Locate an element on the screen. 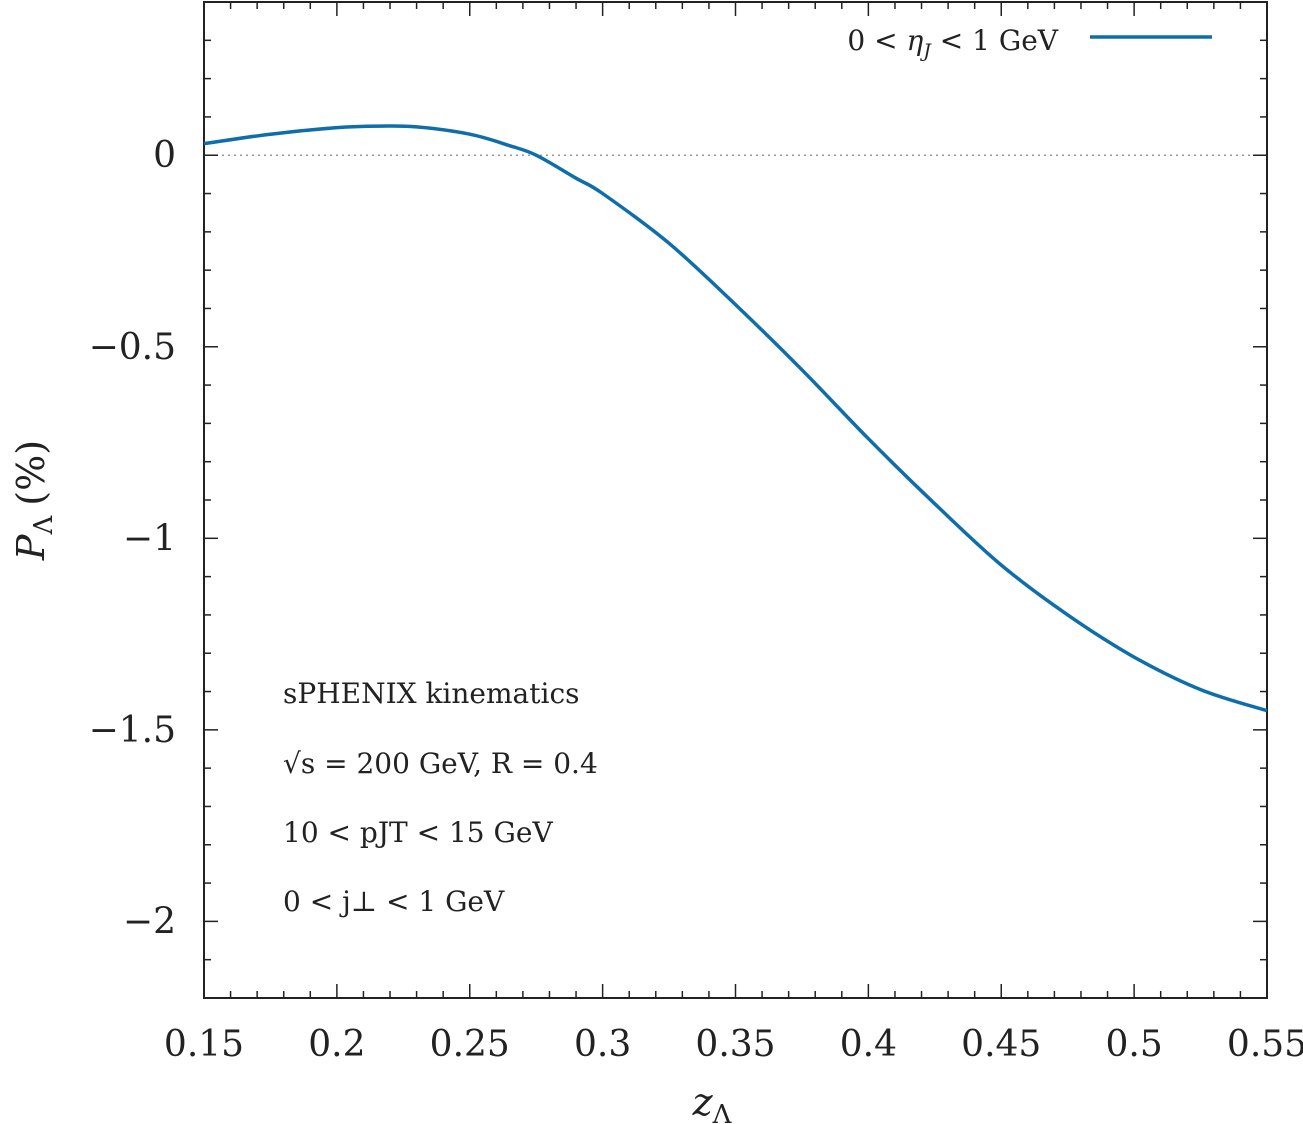 Image resolution: width=1303 pixels, height=1124 pixels. x-tick-label: 0.5 is located at coordinates (1133, 1044).